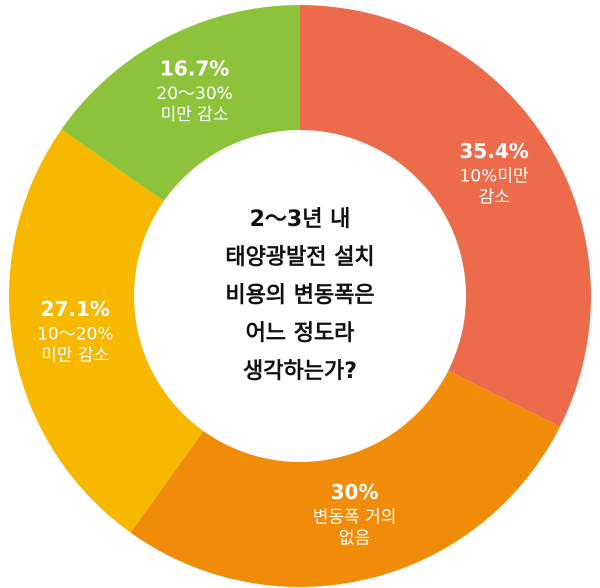  Describe the element at coordinates (75, 309) in the screenshot. I see `value-label: 27.1%` at that location.